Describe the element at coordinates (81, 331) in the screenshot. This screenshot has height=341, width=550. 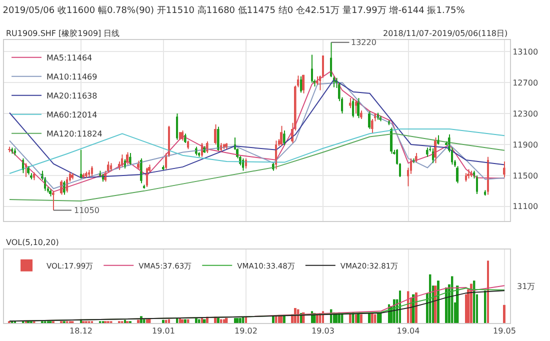
I see `x-tick-label: 18.12` at that location.